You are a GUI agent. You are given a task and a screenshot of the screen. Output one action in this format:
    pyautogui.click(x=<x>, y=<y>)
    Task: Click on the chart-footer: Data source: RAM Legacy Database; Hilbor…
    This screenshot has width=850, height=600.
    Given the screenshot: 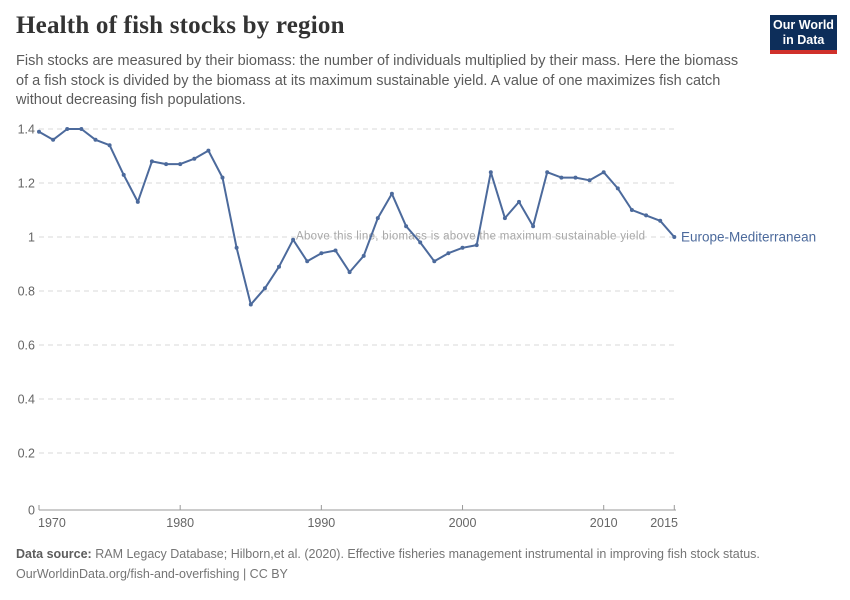 What is the action you would take?
    pyautogui.click(x=426, y=564)
    